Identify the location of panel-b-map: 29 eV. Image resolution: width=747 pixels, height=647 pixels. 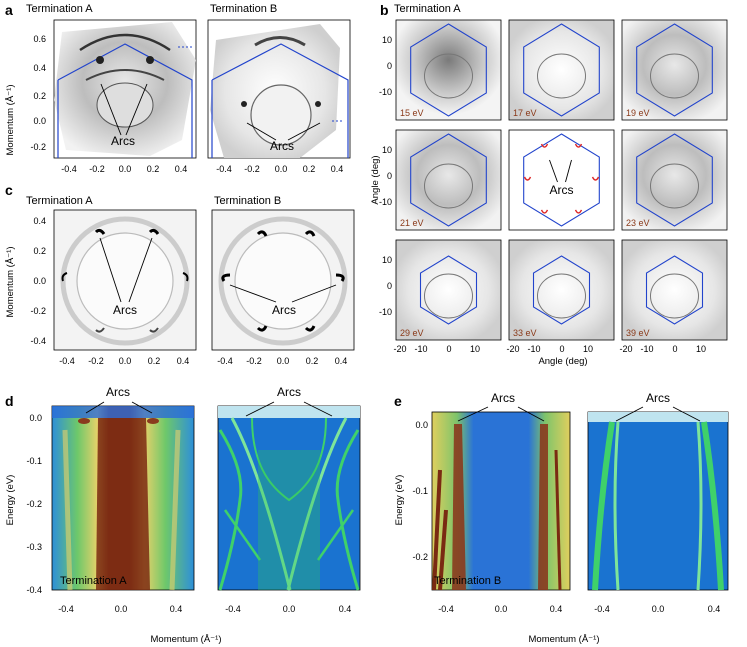
(448, 290).